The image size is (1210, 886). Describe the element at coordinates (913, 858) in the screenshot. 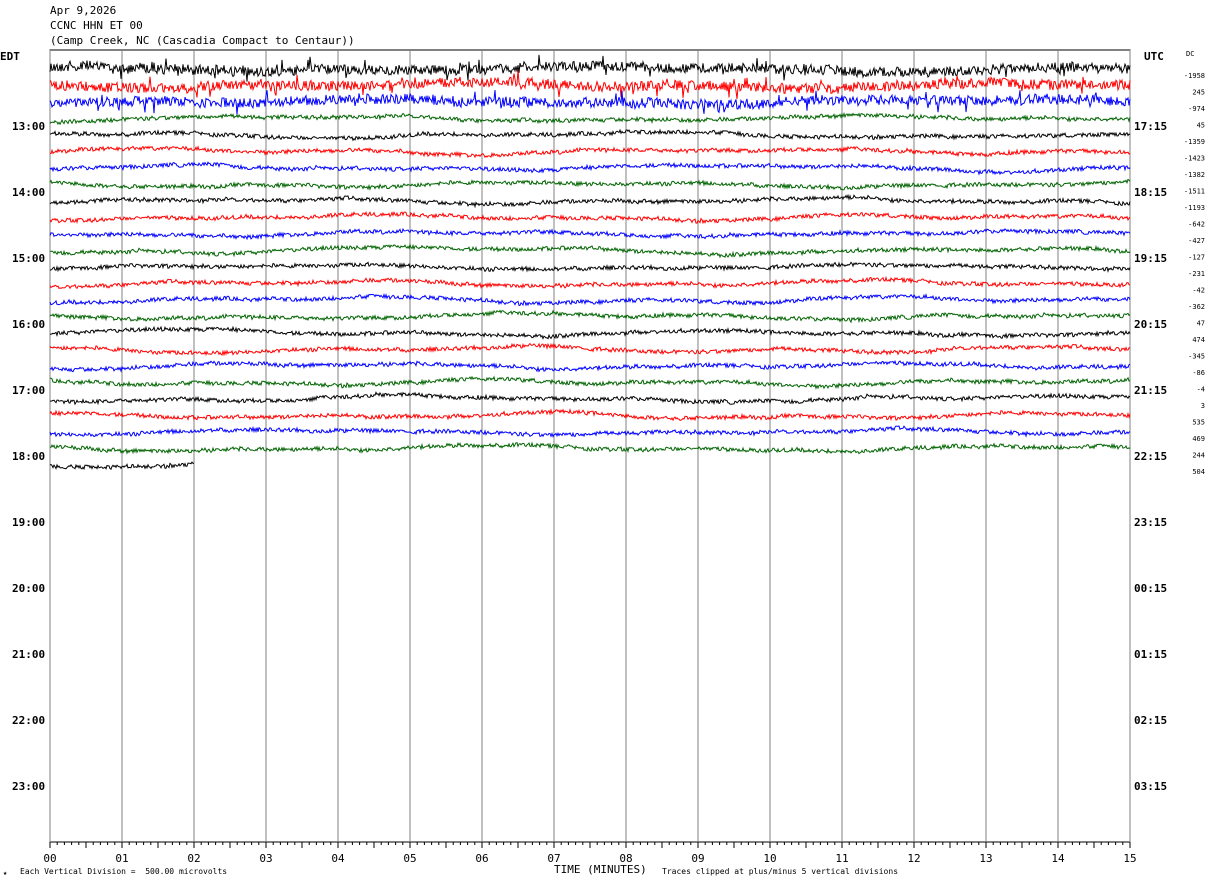

I see `x-tick-label: 12` at that location.